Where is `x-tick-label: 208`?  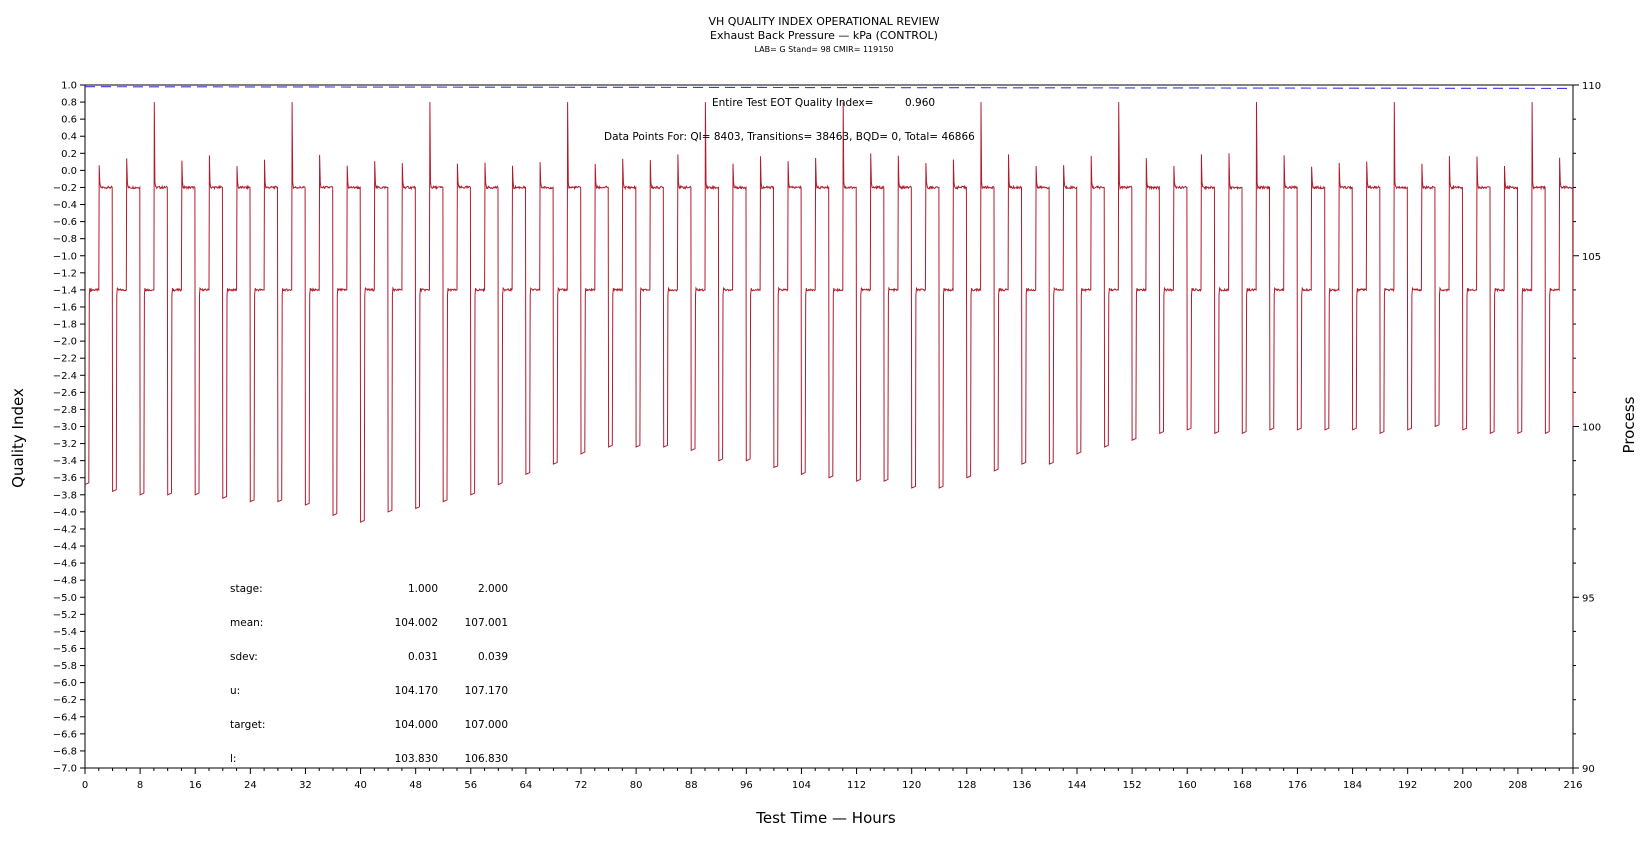
x-tick-label: 208 is located at coordinates (1517, 785).